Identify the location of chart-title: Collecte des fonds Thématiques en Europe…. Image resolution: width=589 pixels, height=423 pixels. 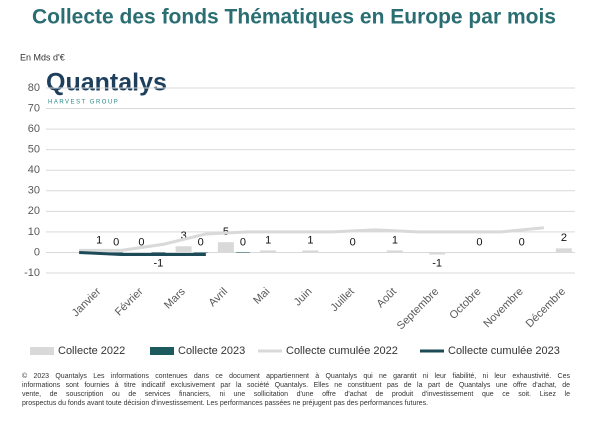
(294, 17).